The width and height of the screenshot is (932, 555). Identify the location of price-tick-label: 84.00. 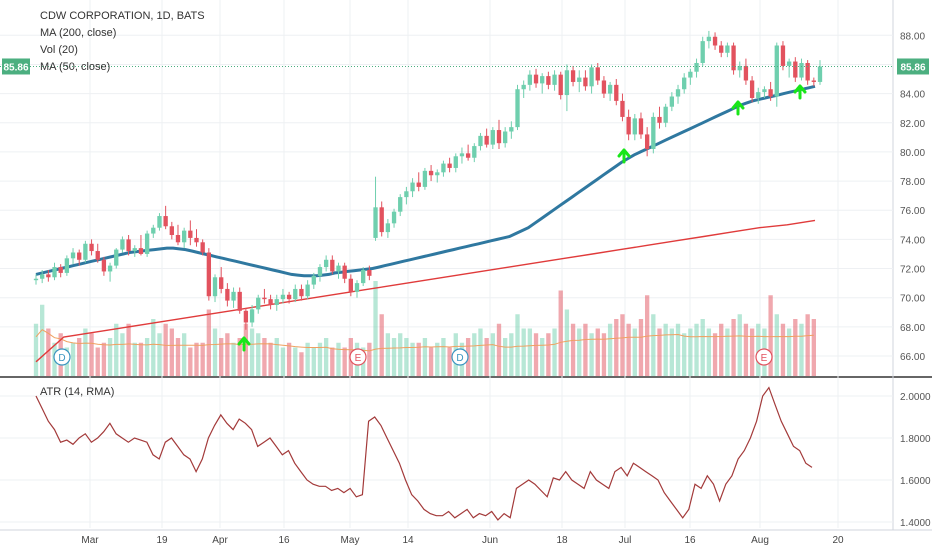
(912, 95).